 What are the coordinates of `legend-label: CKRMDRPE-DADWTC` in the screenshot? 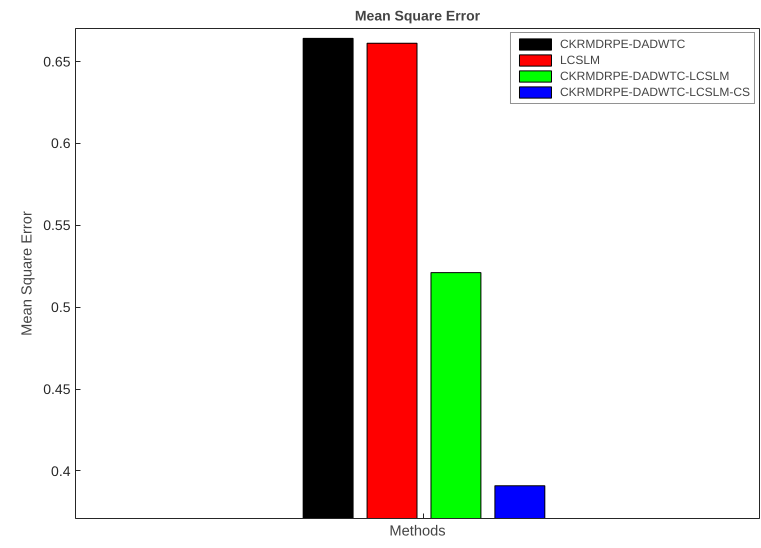 It's located at (623, 44).